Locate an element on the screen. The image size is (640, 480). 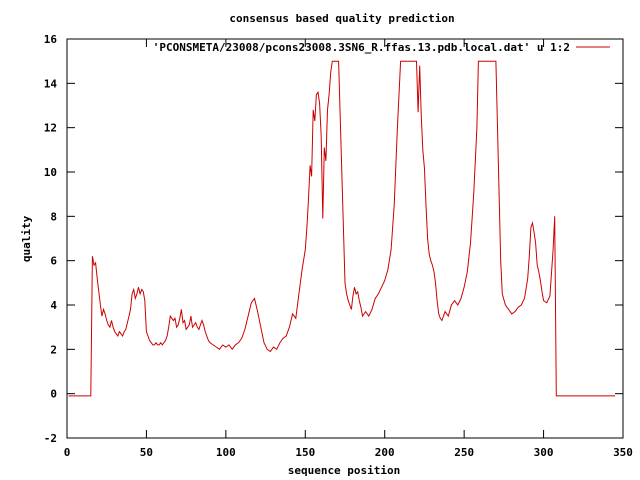
x-tick-label: 0 is located at coordinates (67, 452).